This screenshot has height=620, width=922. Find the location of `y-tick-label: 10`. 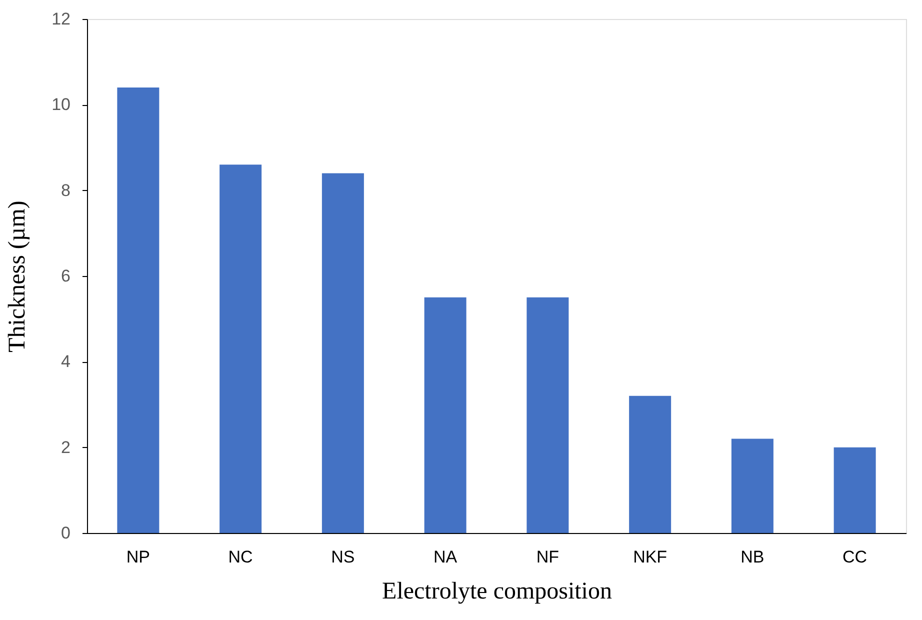

y-tick-label: 10 is located at coordinates (61, 104).